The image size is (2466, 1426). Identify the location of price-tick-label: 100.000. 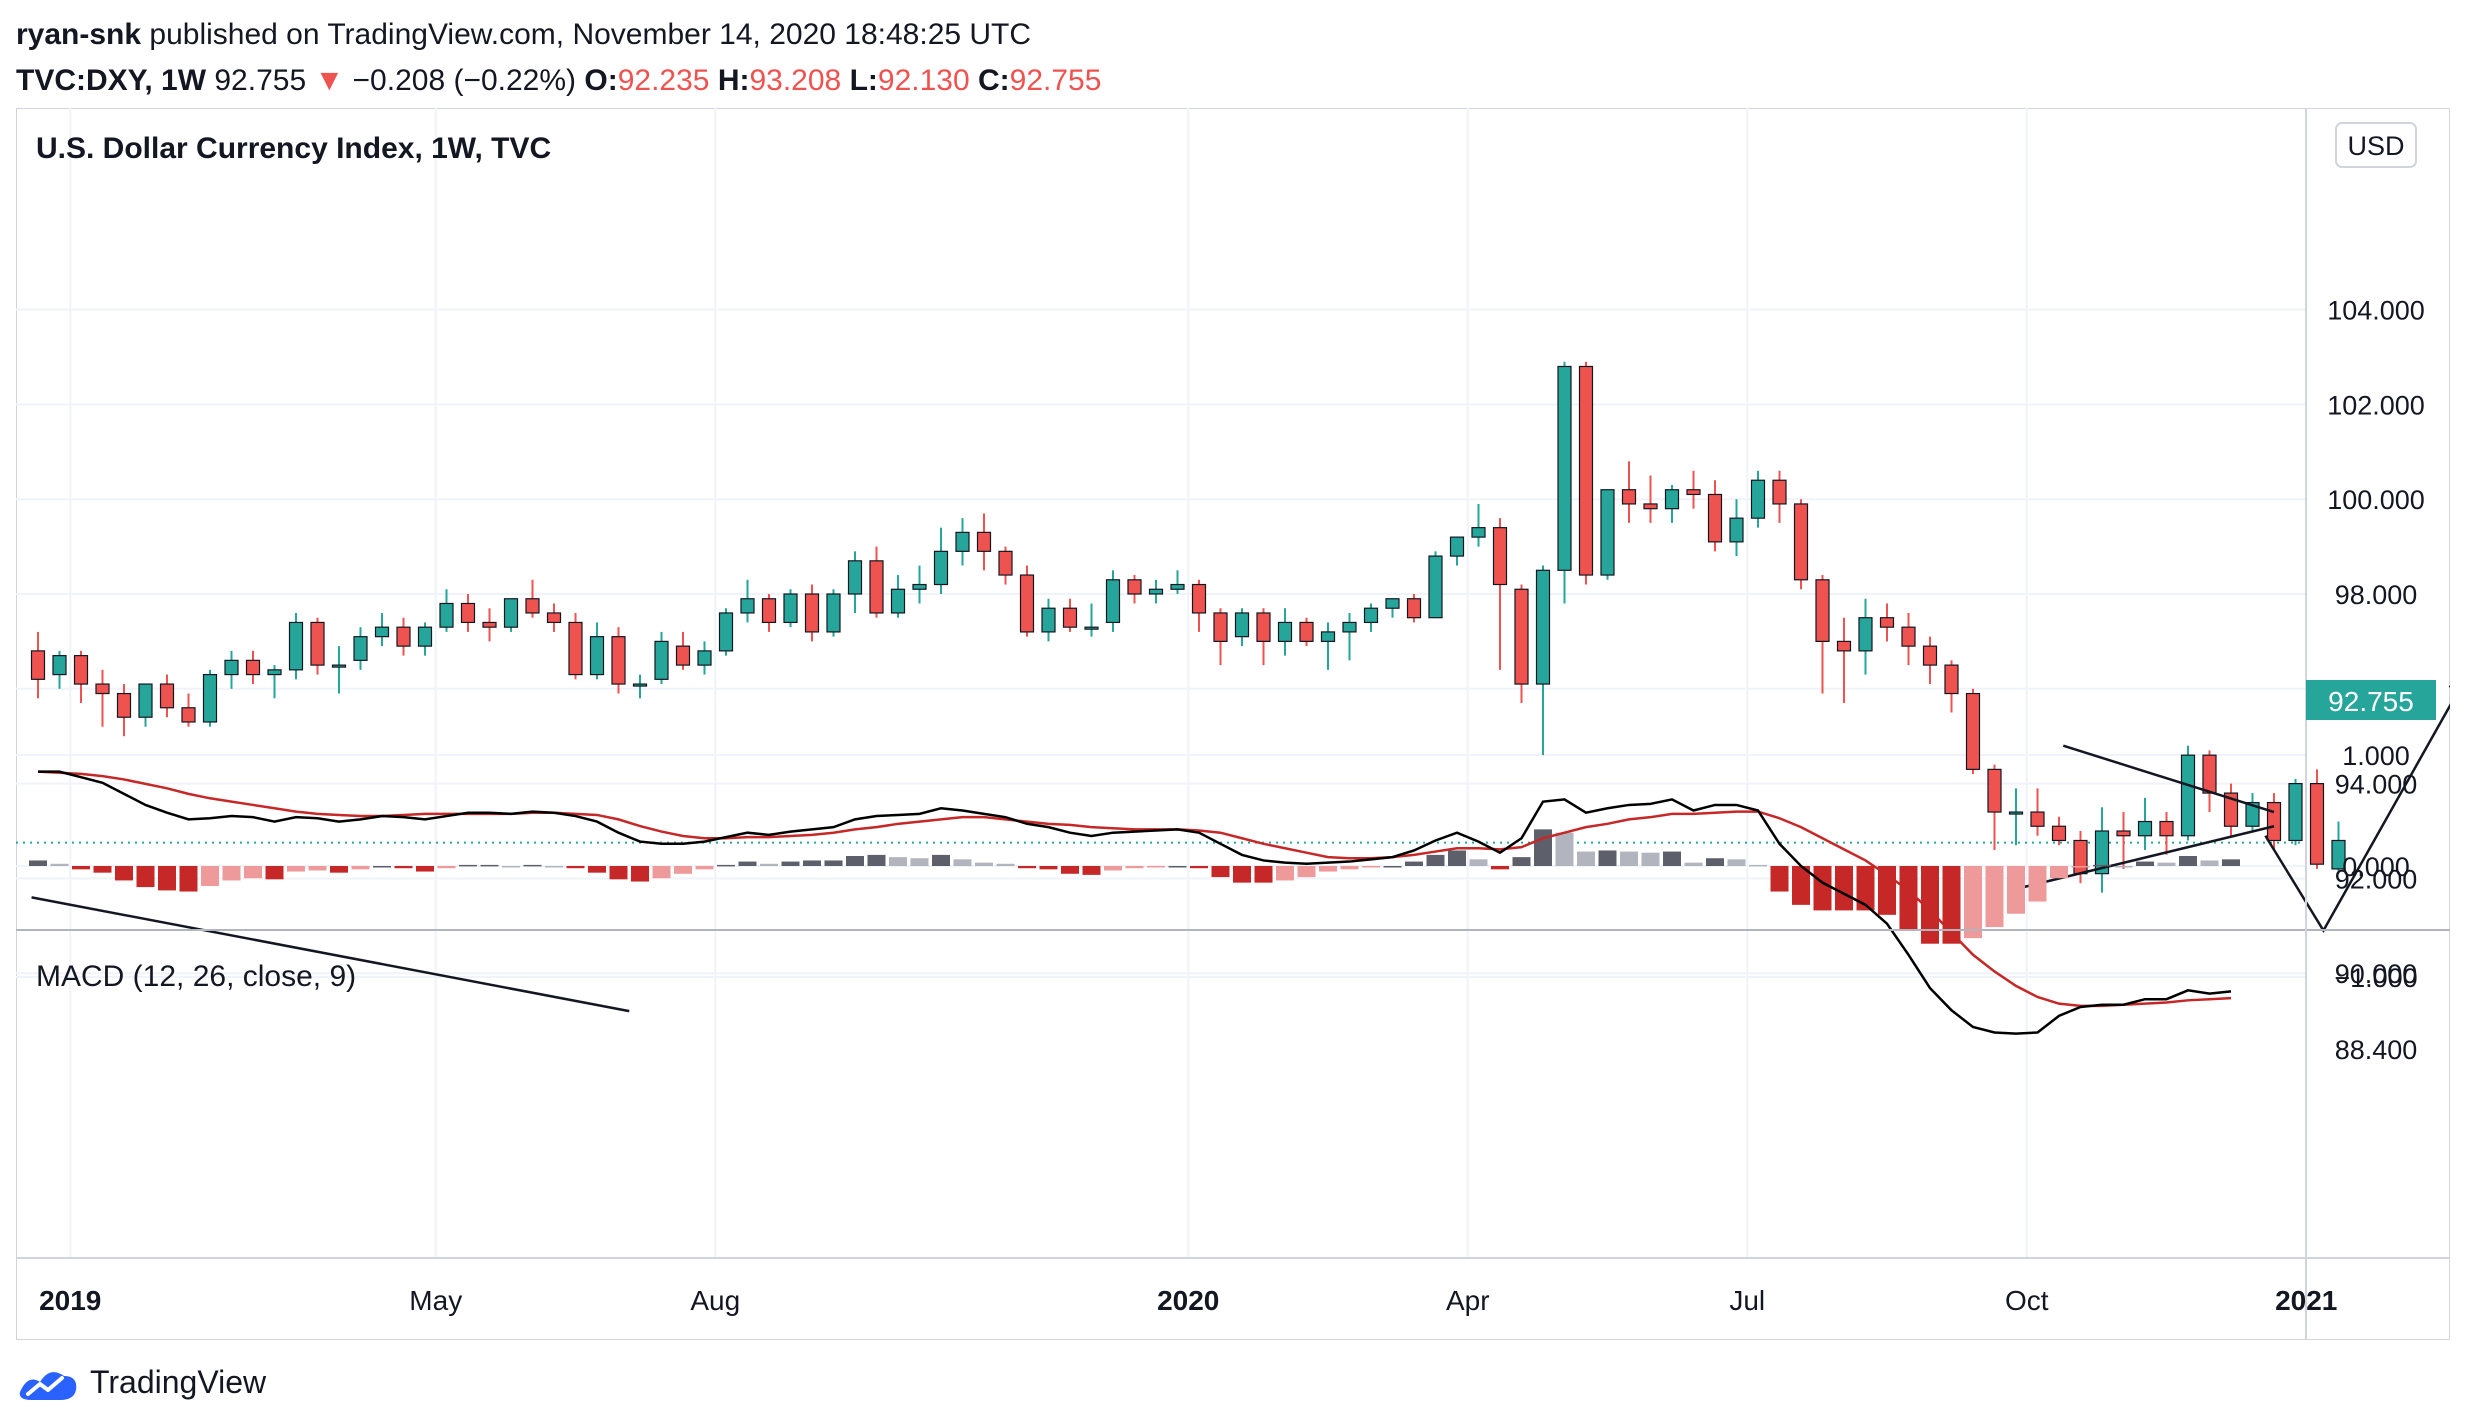
(2376, 500).